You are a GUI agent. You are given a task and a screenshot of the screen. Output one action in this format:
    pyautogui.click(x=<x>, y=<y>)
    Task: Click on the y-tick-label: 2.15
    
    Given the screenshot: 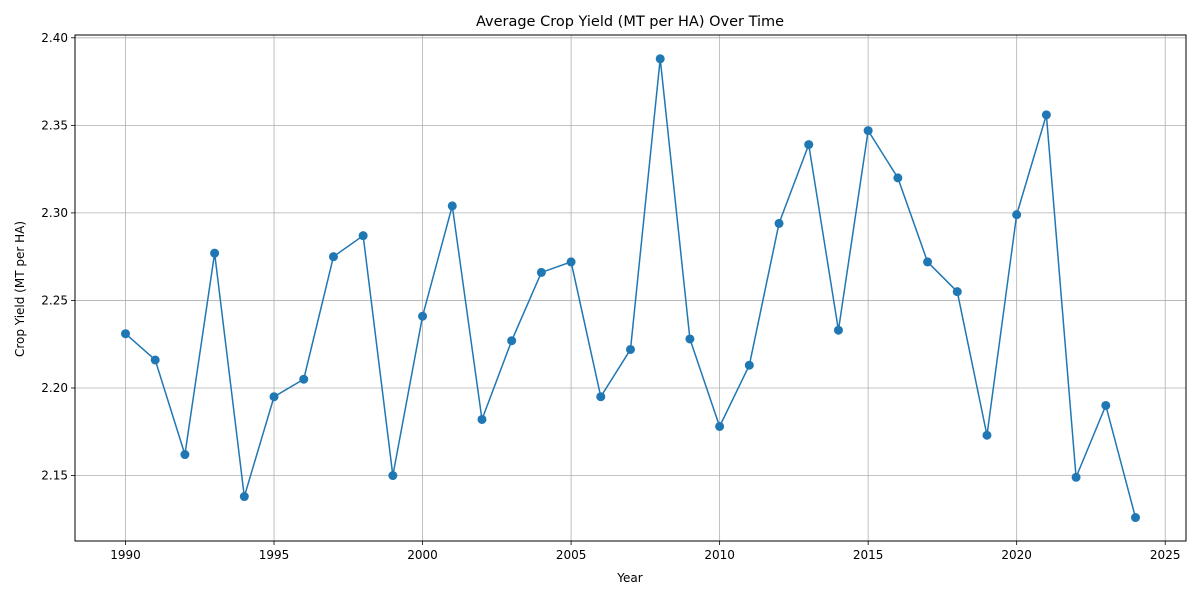 What is the action you would take?
    pyautogui.click(x=54, y=476)
    